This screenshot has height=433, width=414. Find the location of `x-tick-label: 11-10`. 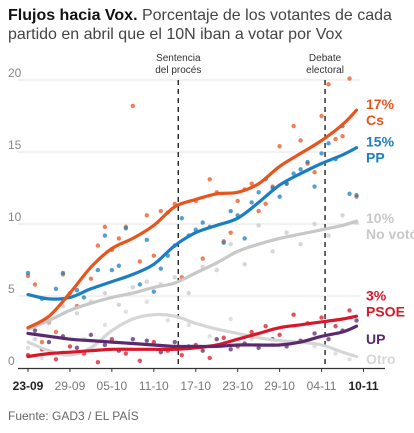

x-tick-label: 11-10 is located at coordinates (154, 386).